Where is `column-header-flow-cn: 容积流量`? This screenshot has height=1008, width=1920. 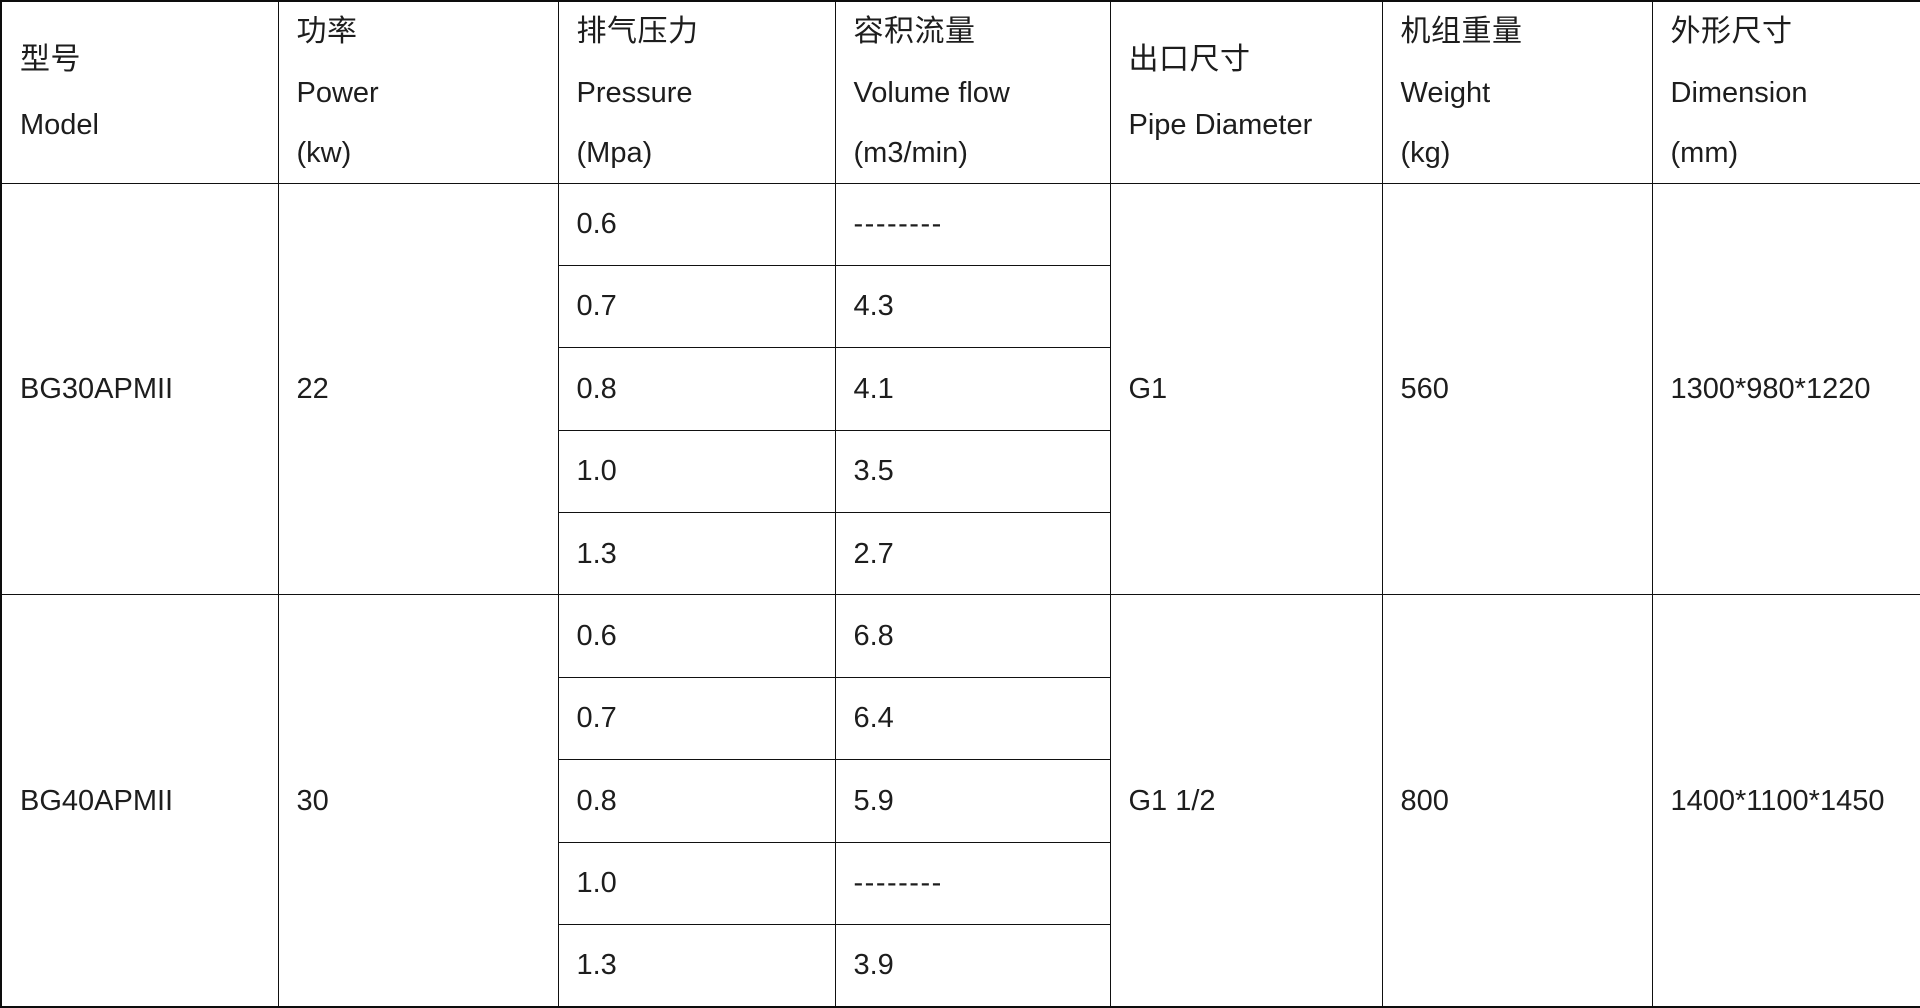 column-header-flow-cn: 容积流量 is located at coordinates (914, 32).